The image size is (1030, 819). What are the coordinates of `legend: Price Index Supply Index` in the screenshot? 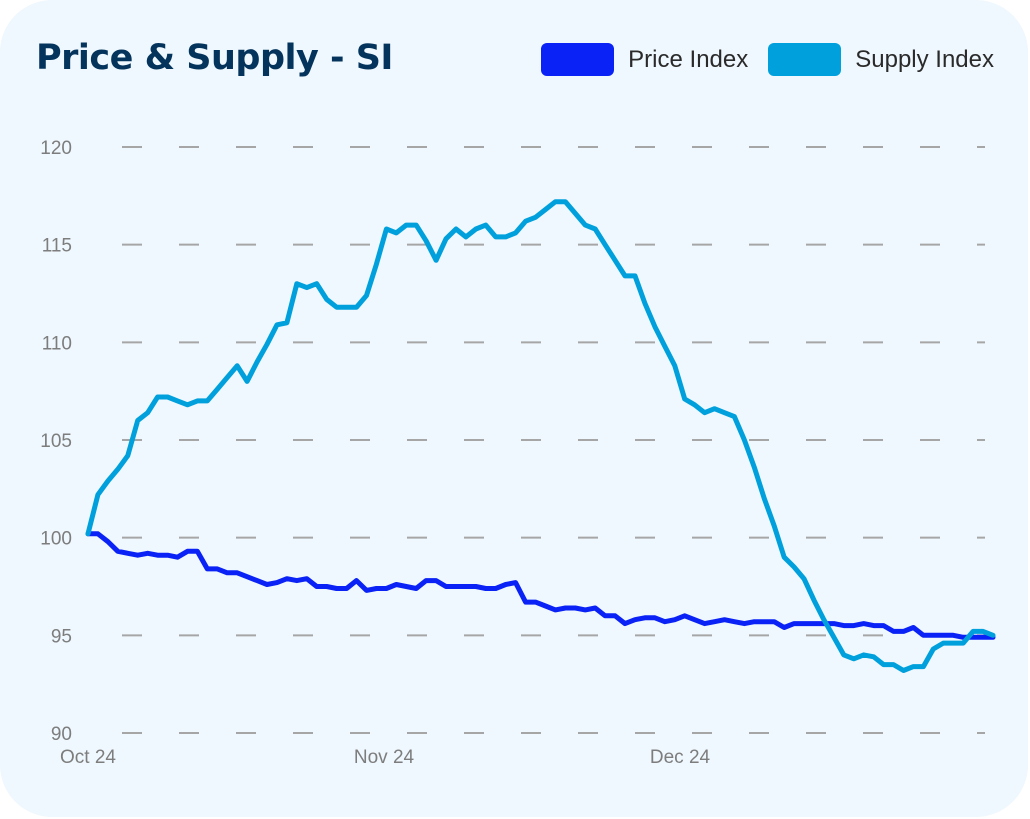 It's located at (757, 59).